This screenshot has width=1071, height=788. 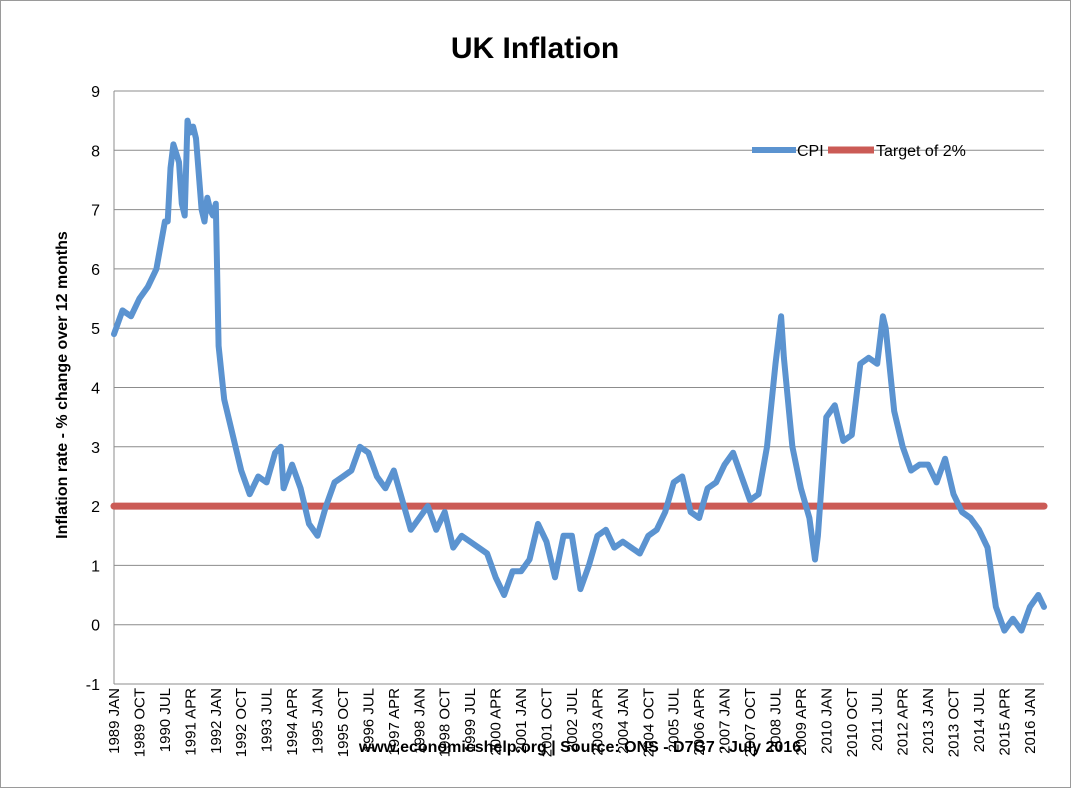 What do you see at coordinates (139, 722) in the screenshot?
I see `x-tick-label: 1989 OCT` at bounding box center [139, 722].